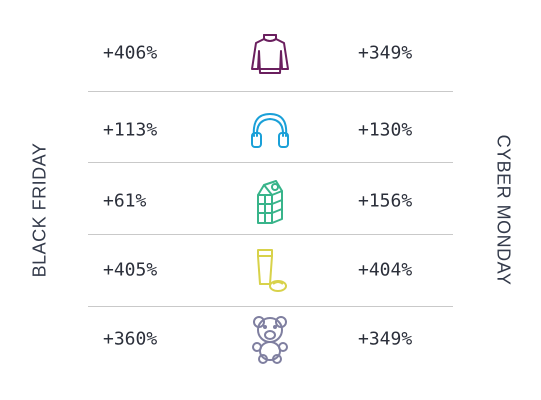 This screenshot has width=541, height=400. What do you see at coordinates (270, 201) in the screenshot?
I see `milk-carton-icon` at bounding box center [270, 201].